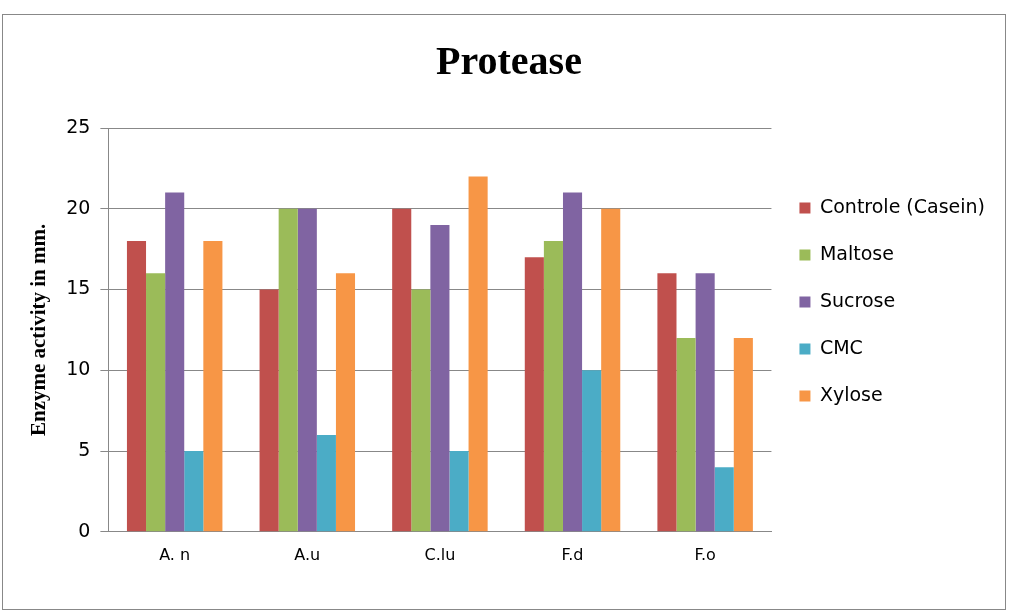 Image resolution: width=1012 pixels, height=614 pixels. I want to click on legend-label: Controle (Casein), so click(902, 205).